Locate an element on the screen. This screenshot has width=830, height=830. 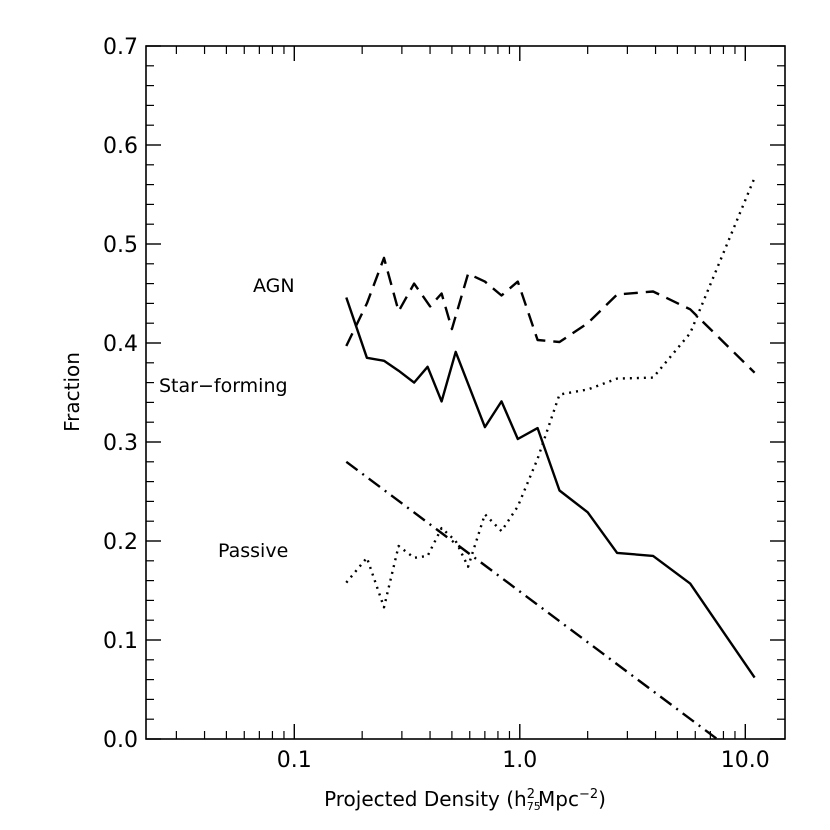
x-tick-label: 10.0 is located at coordinates (745, 760).